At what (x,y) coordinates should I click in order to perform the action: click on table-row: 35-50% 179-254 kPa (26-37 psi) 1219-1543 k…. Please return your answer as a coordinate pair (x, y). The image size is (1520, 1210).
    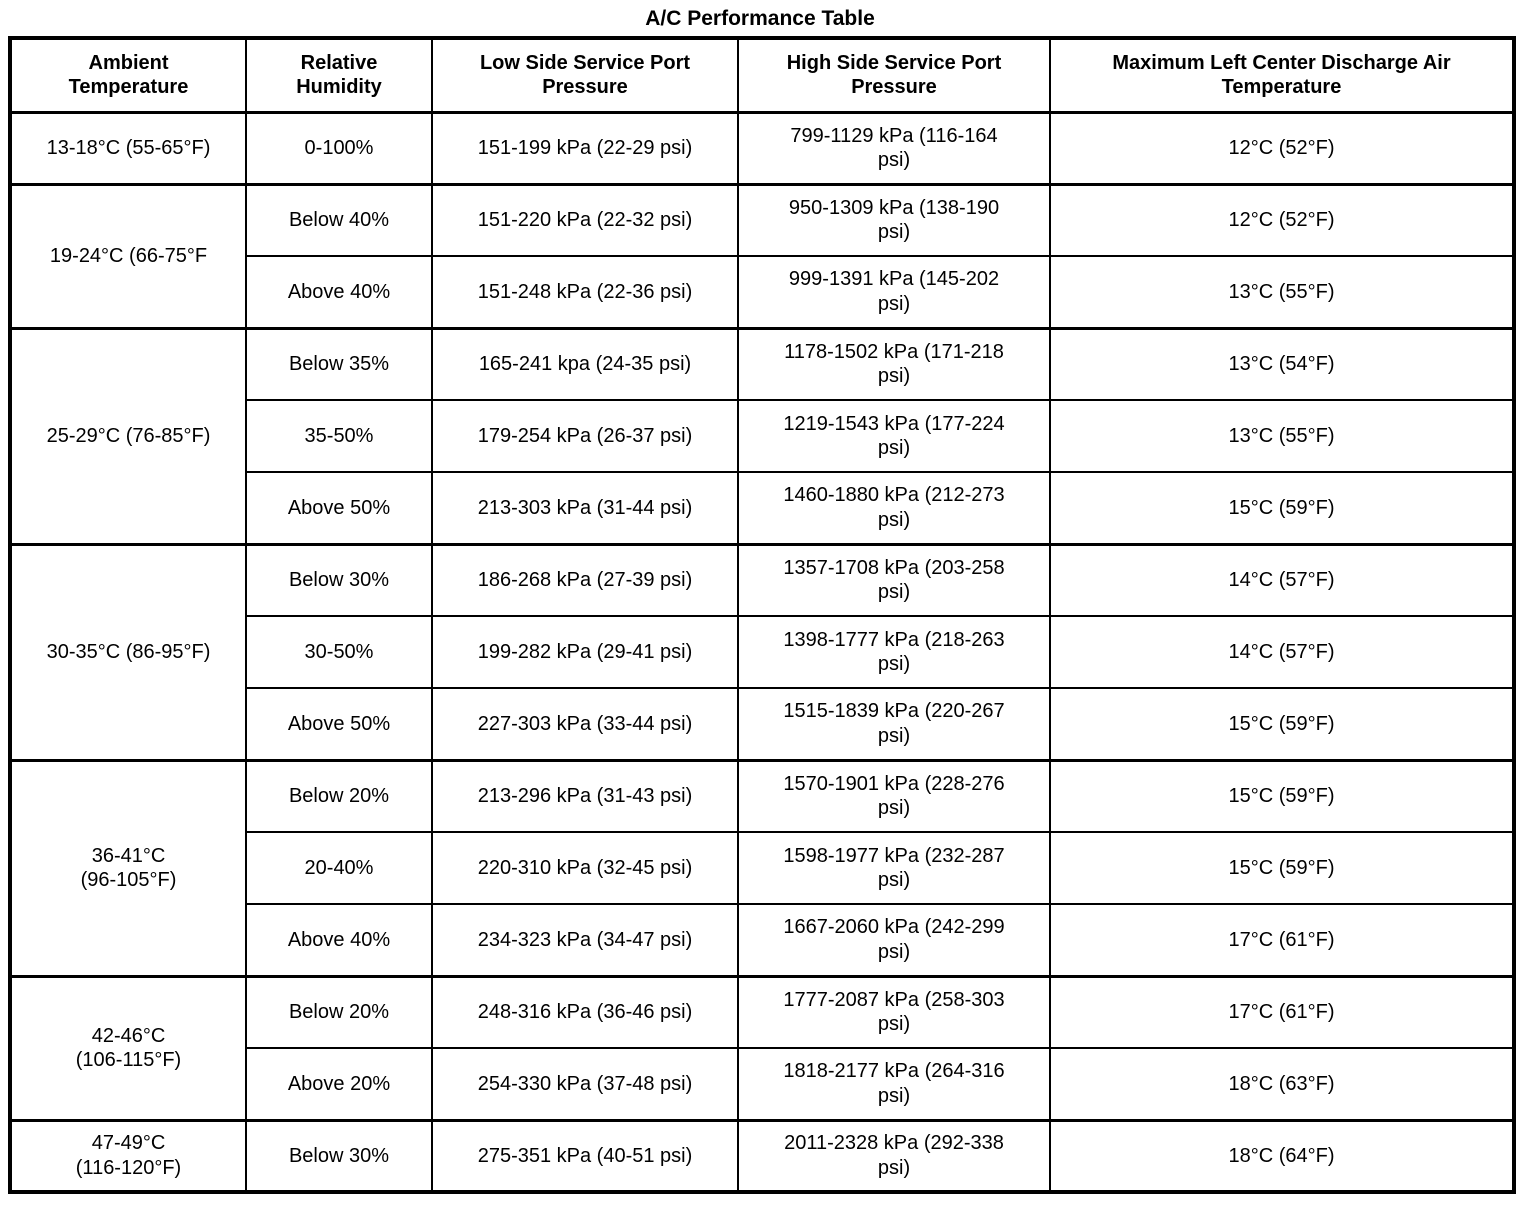
    Looking at the image, I should click on (762, 436).